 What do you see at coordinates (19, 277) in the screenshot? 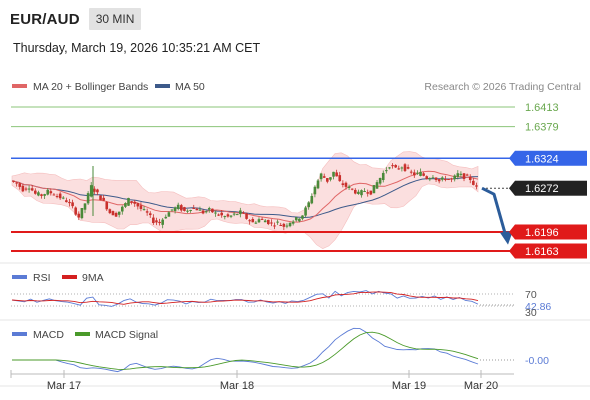
I see `rsi-swatch` at bounding box center [19, 277].